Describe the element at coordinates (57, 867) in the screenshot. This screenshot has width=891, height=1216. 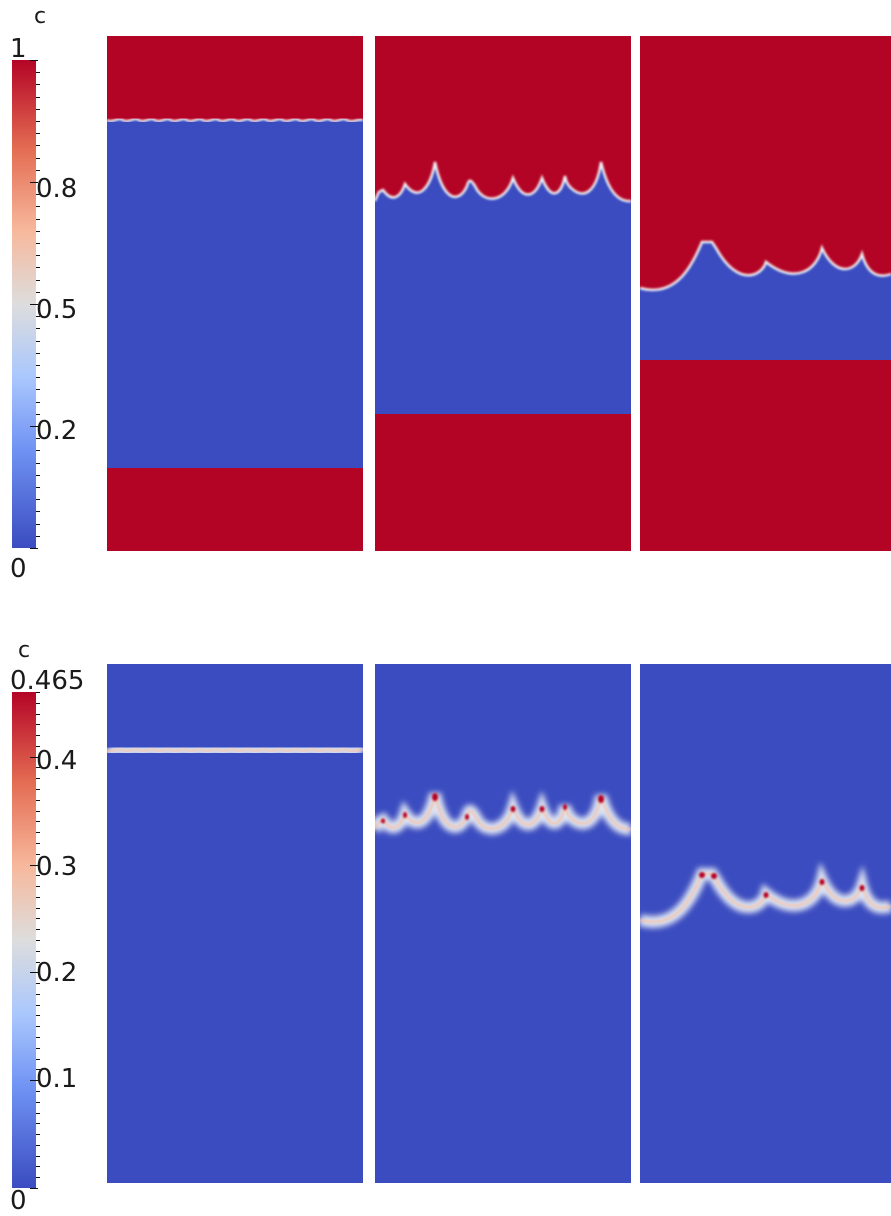
I see `bottom-tick-label-0-3: 0.3` at that location.